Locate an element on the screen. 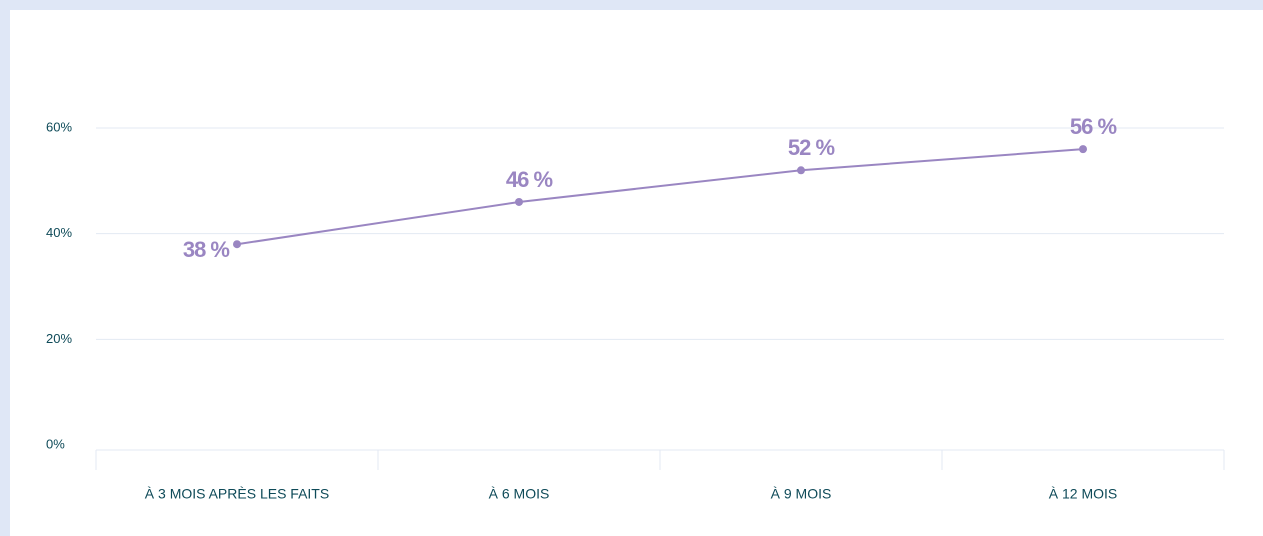 The image size is (1263, 536). y-tick-label: 0% is located at coordinates (55, 443).